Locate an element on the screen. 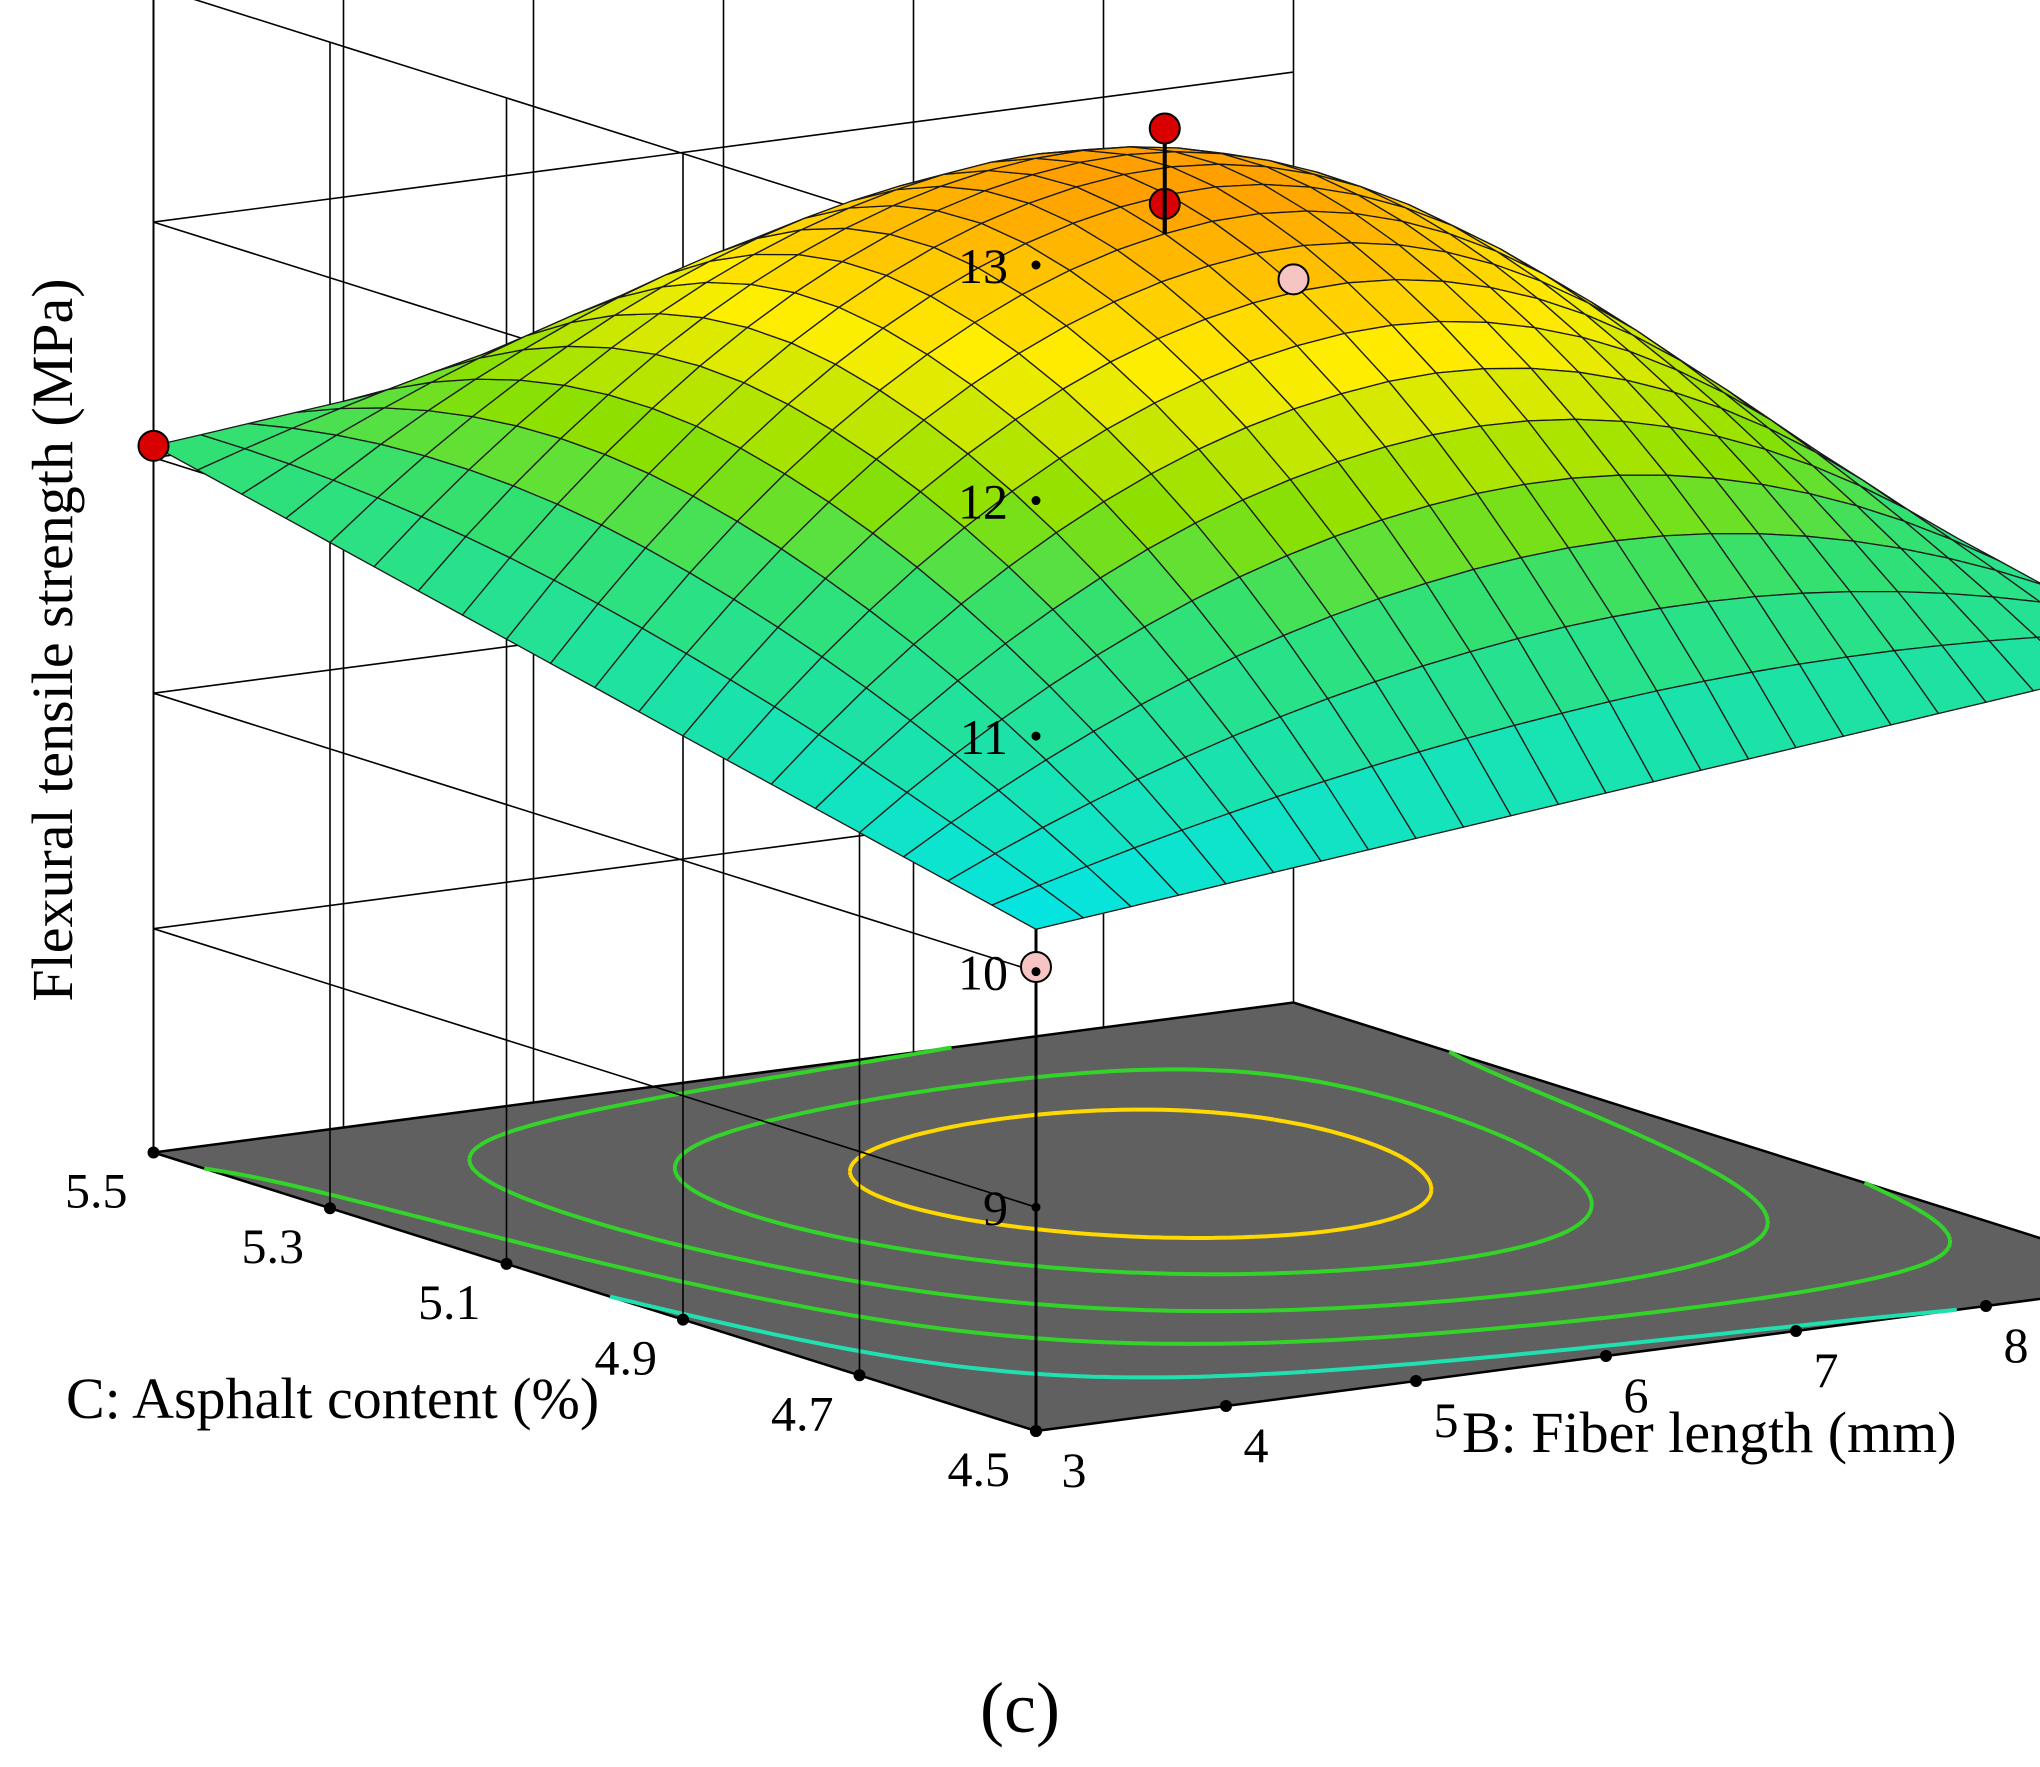  c-tick-label: 5.5 is located at coordinates (96, 1191).